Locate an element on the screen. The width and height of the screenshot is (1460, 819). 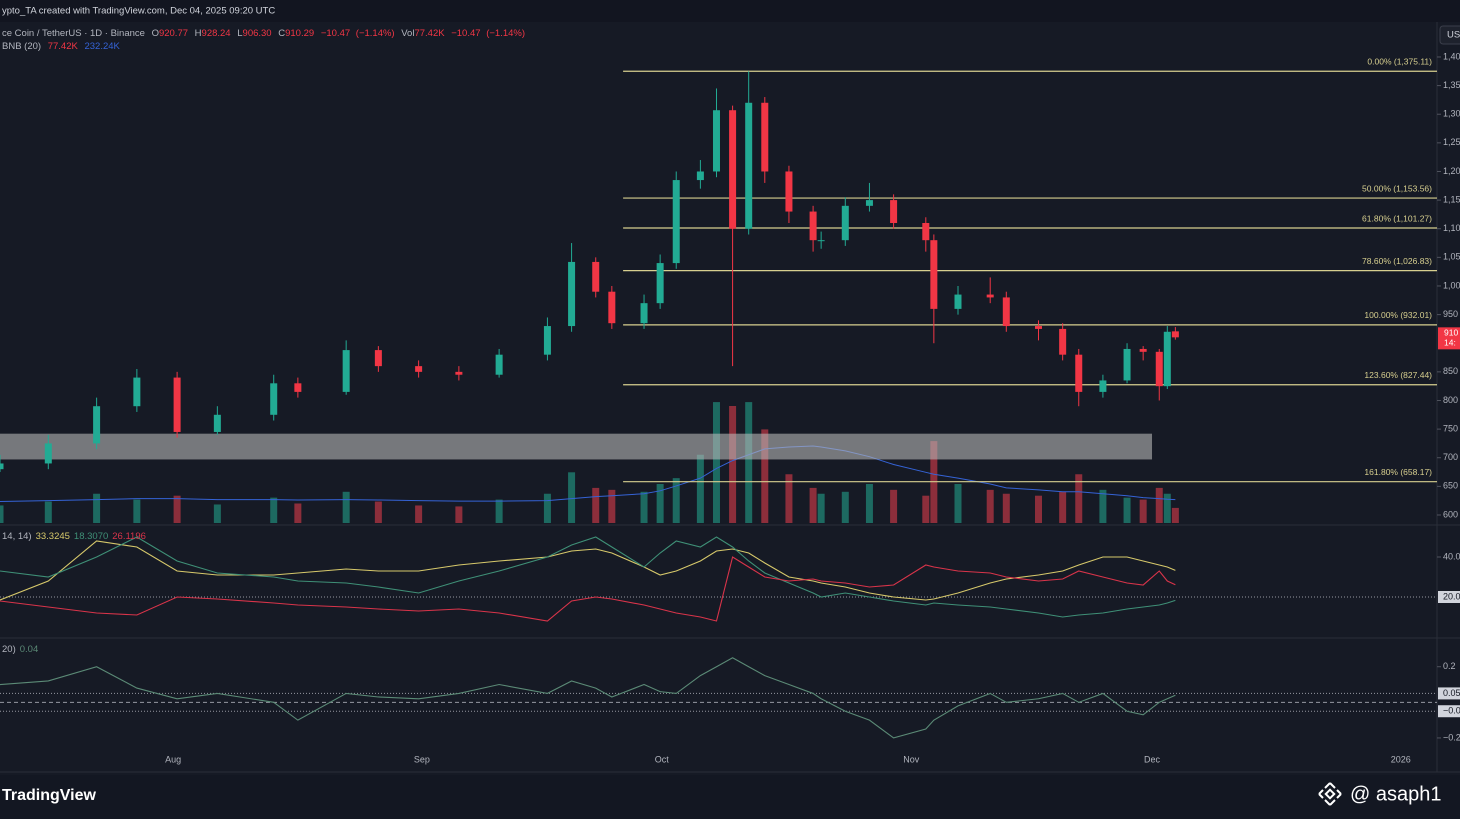
symbol: ce Coin / TetherUS · 1D · Binance is located at coordinates (73, 33).